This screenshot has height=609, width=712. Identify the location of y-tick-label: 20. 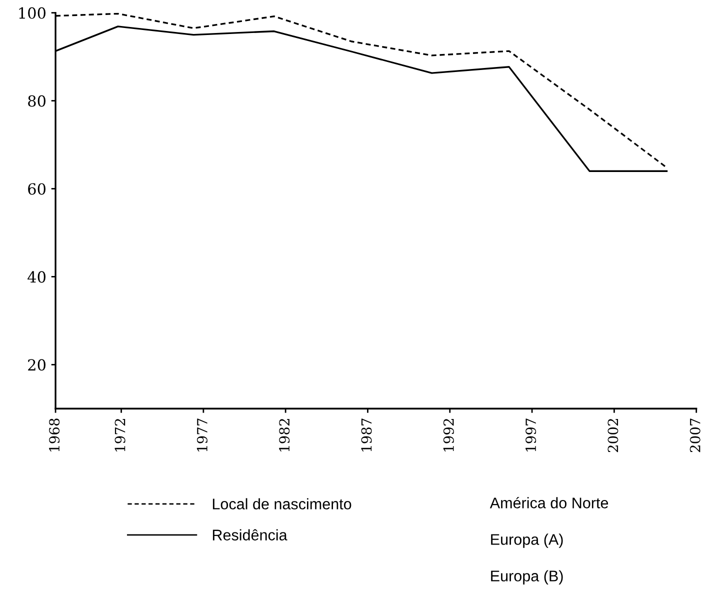
(37, 365).